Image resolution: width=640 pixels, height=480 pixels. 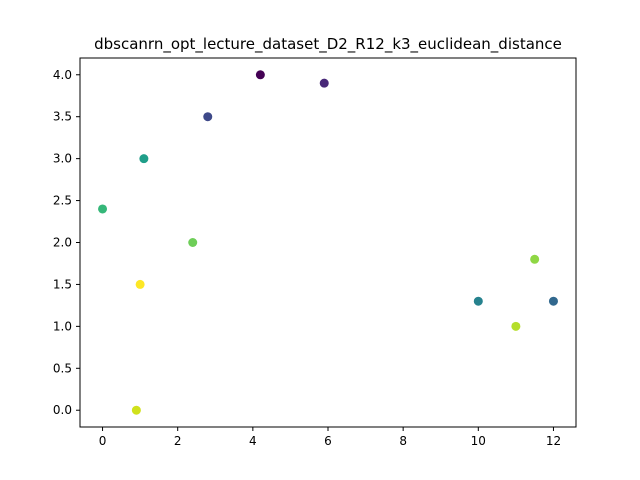 I want to click on x-tick-label: 2, so click(x=178, y=441).